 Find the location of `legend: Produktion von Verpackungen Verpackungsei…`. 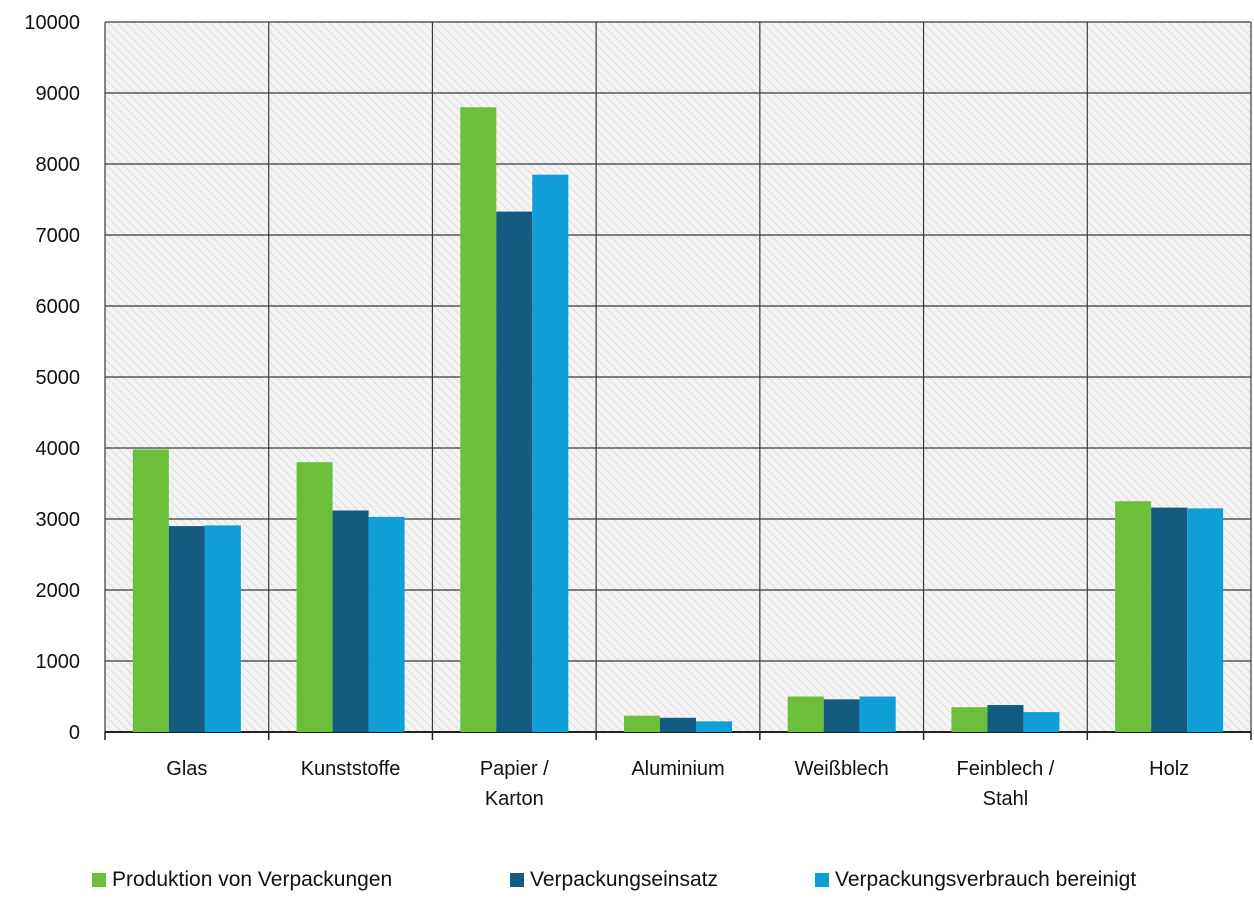

legend: Produktion von Verpackungen Verpackungsei… is located at coordinates (627, 883).